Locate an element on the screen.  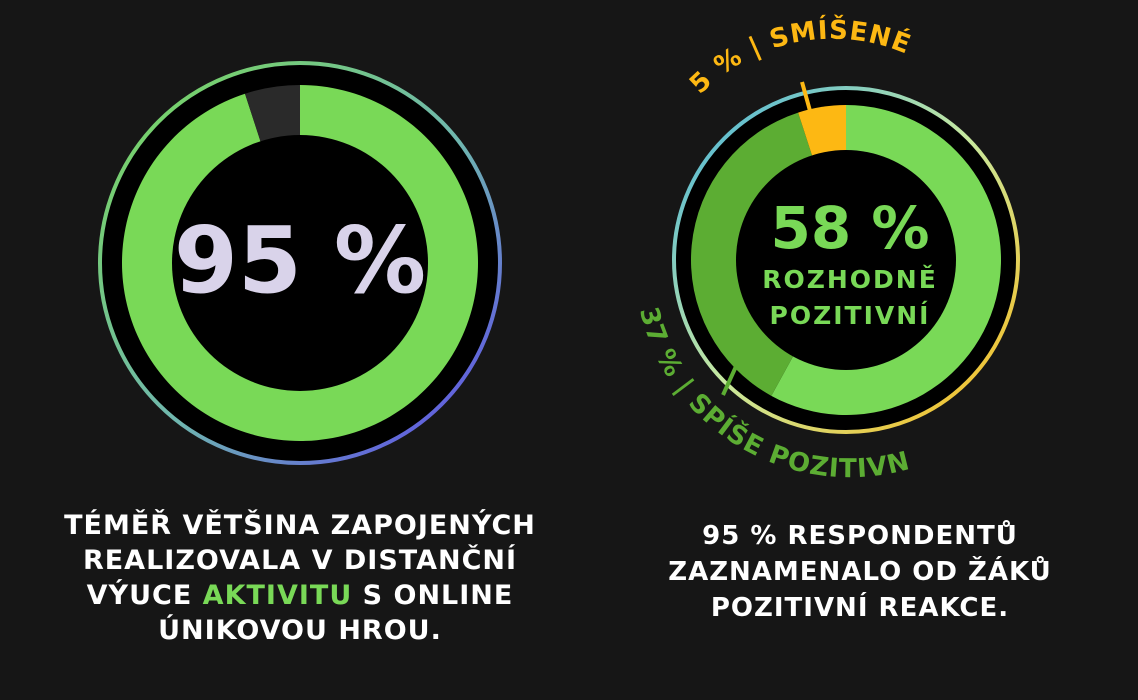
center-label-line1: ROZHODNĚ is located at coordinates (850, 279).